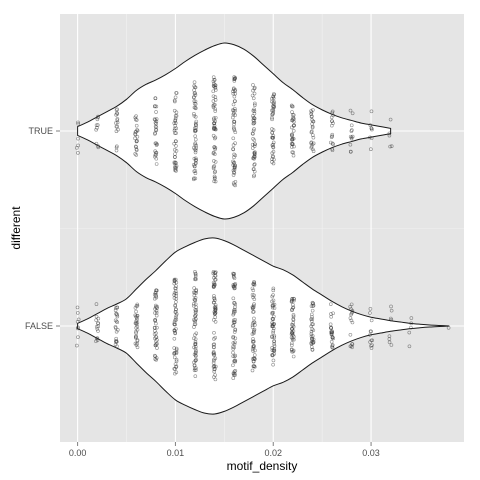 The image size is (480, 480). I want to click on x-tick-label: 0.02, so click(273, 453).